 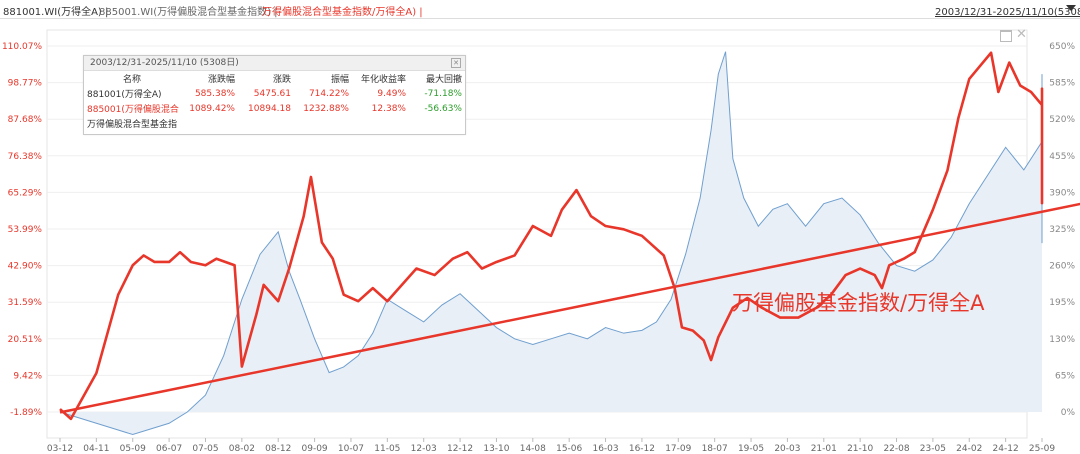 I want to click on row-chg-pct: 585.38%, so click(x=214, y=93).